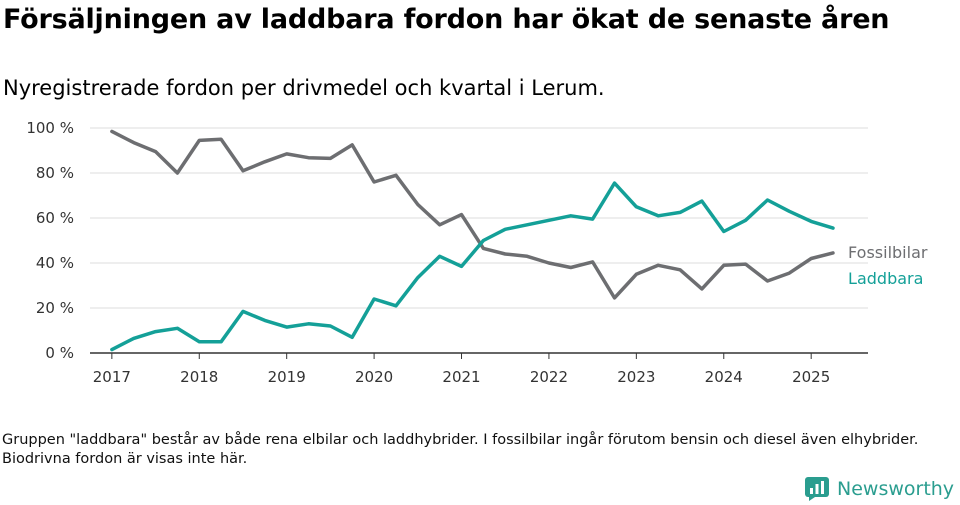 This screenshot has width=960, height=505. Describe the element at coordinates (287, 377) in the screenshot. I see `x-tick-label: 2019` at that location.